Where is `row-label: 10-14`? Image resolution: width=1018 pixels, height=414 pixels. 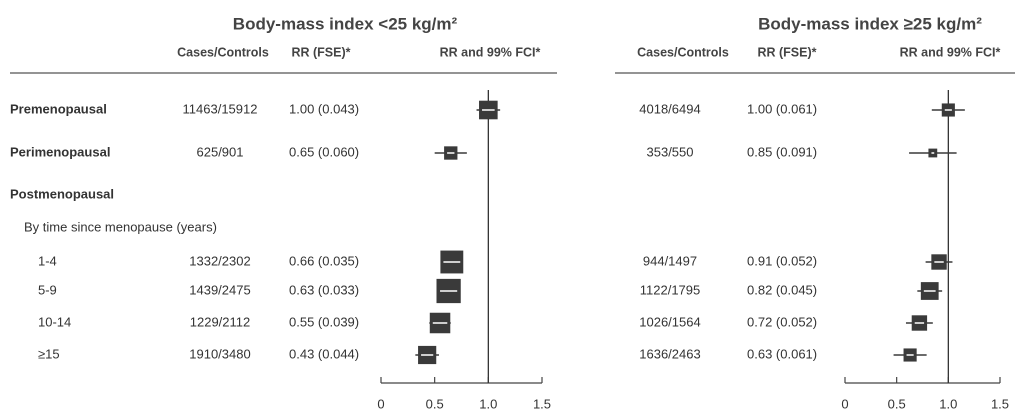
row-label: 10-14 is located at coordinates (54, 321).